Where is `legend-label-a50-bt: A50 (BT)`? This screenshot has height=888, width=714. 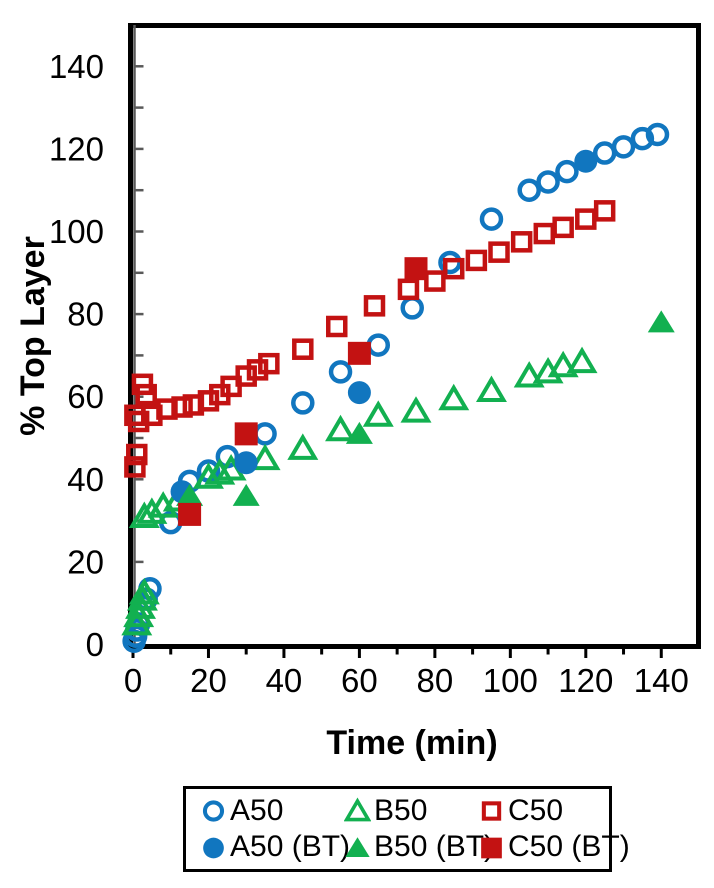 legend-label-a50-bt: A50 (BT) is located at coordinates (290, 847).